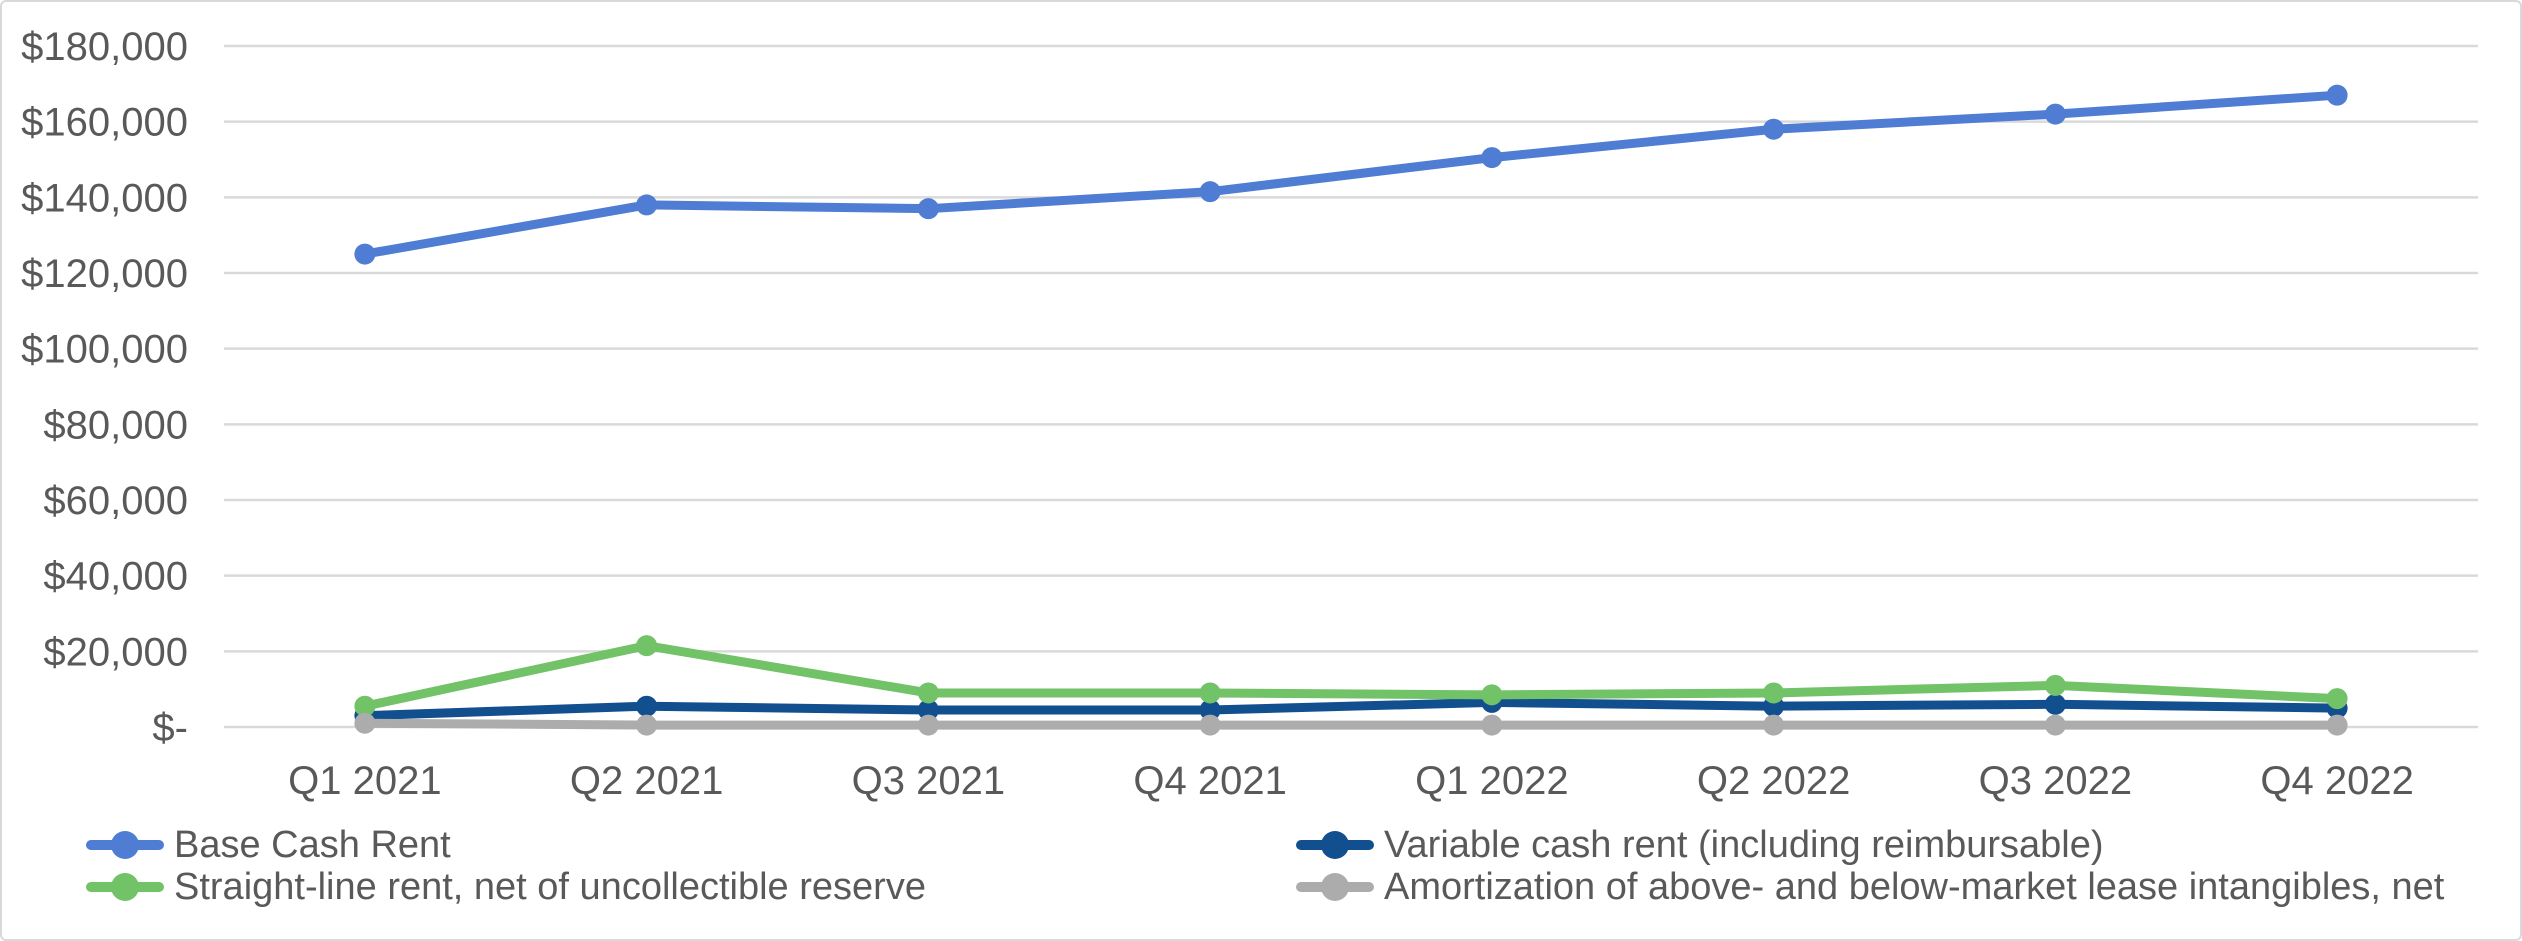 The image size is (2522, 941). What do you see at coordinates (104, 123) in the screenshot?
I see `y-axis-tick-label: $160,000` at bounding box center [104, 123].